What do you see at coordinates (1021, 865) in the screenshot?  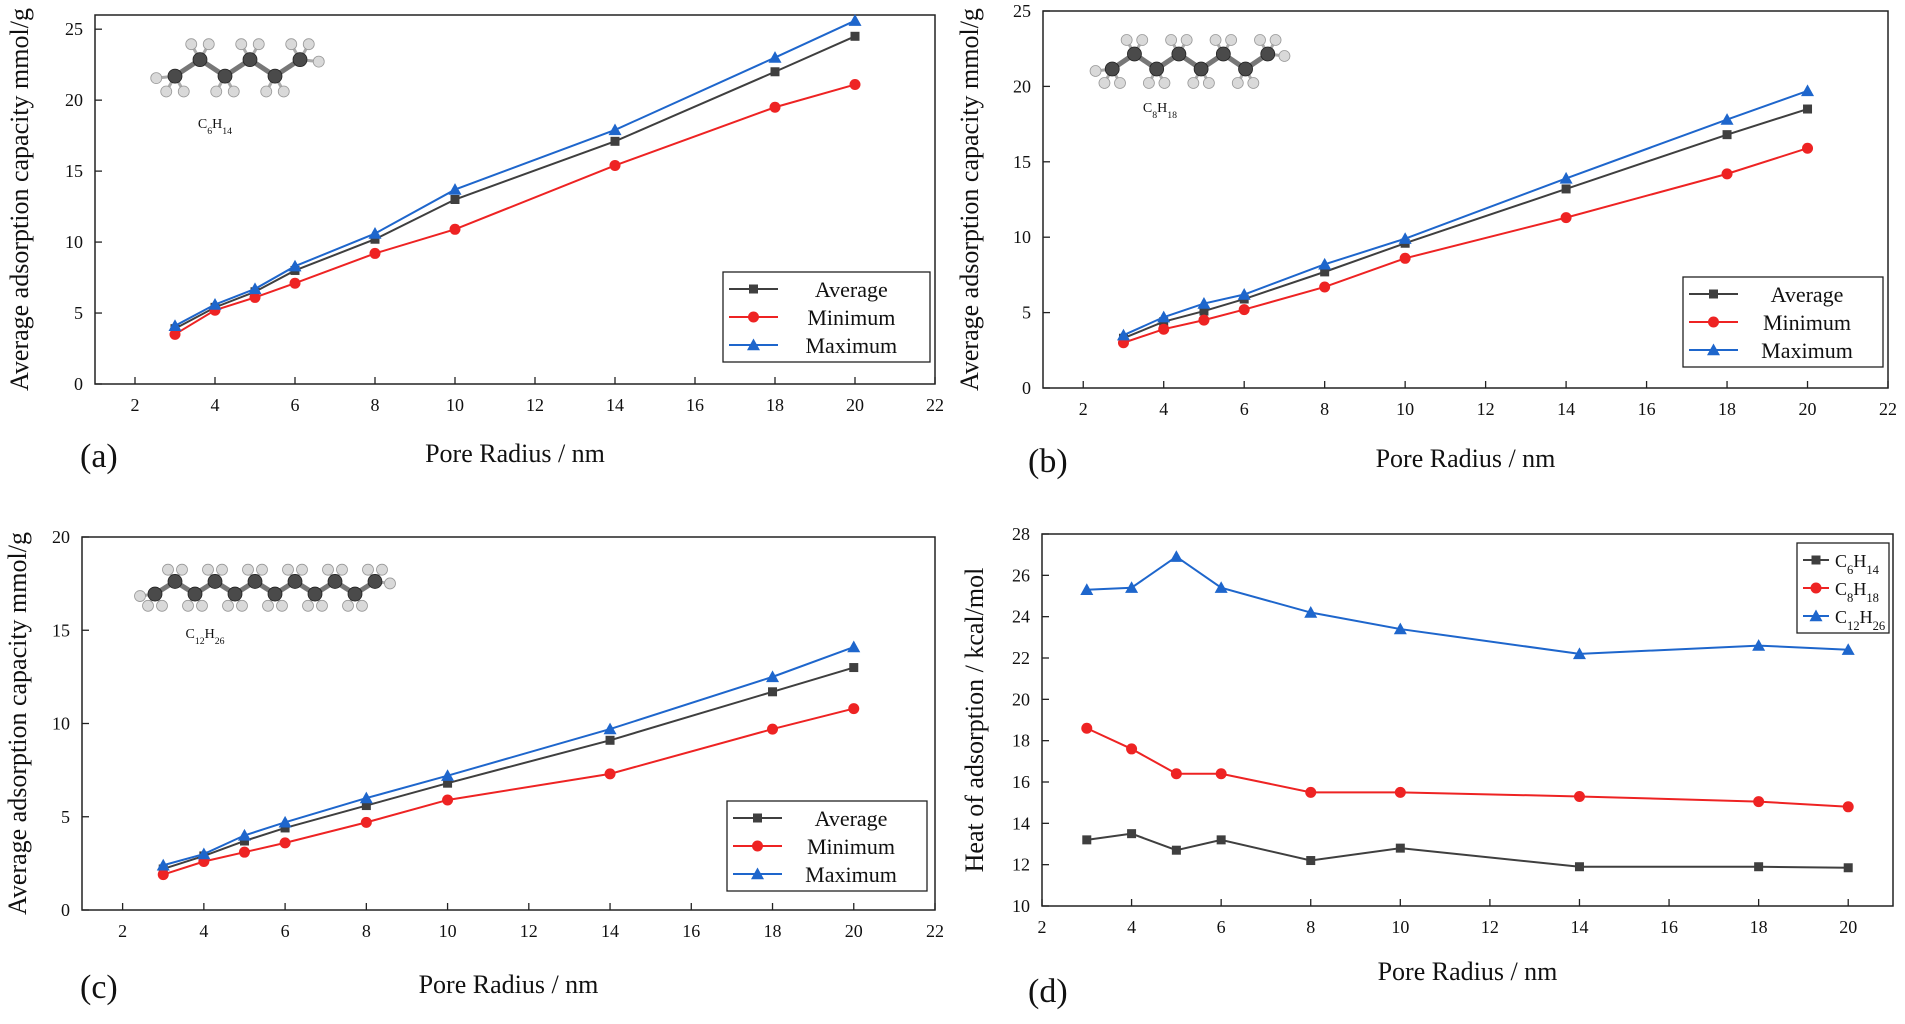 I see `y-tick-label: 12` at bounding box center [1021, 865].